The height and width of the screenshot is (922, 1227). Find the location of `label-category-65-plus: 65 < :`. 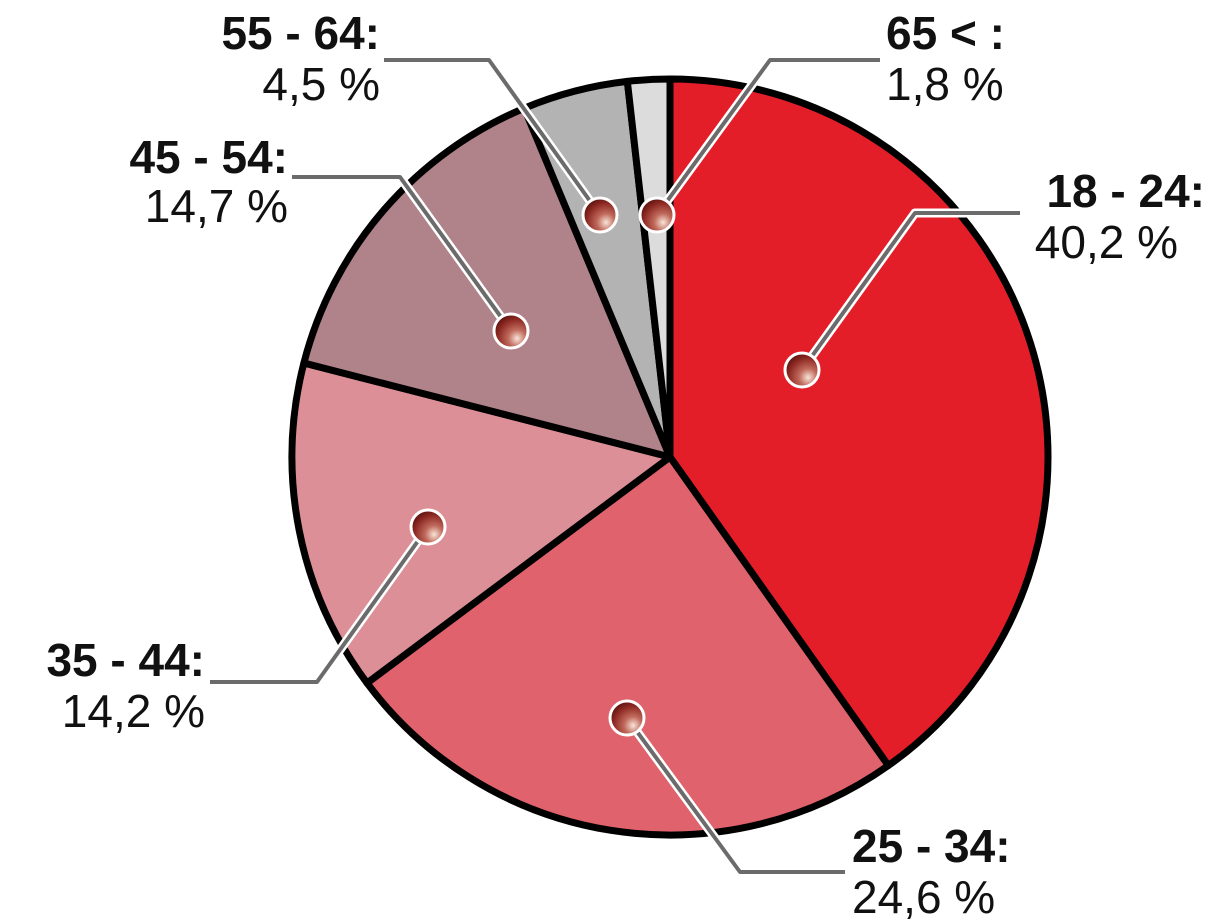

label-category-65-plus: 65 < : is located at coordinates (945, 33).